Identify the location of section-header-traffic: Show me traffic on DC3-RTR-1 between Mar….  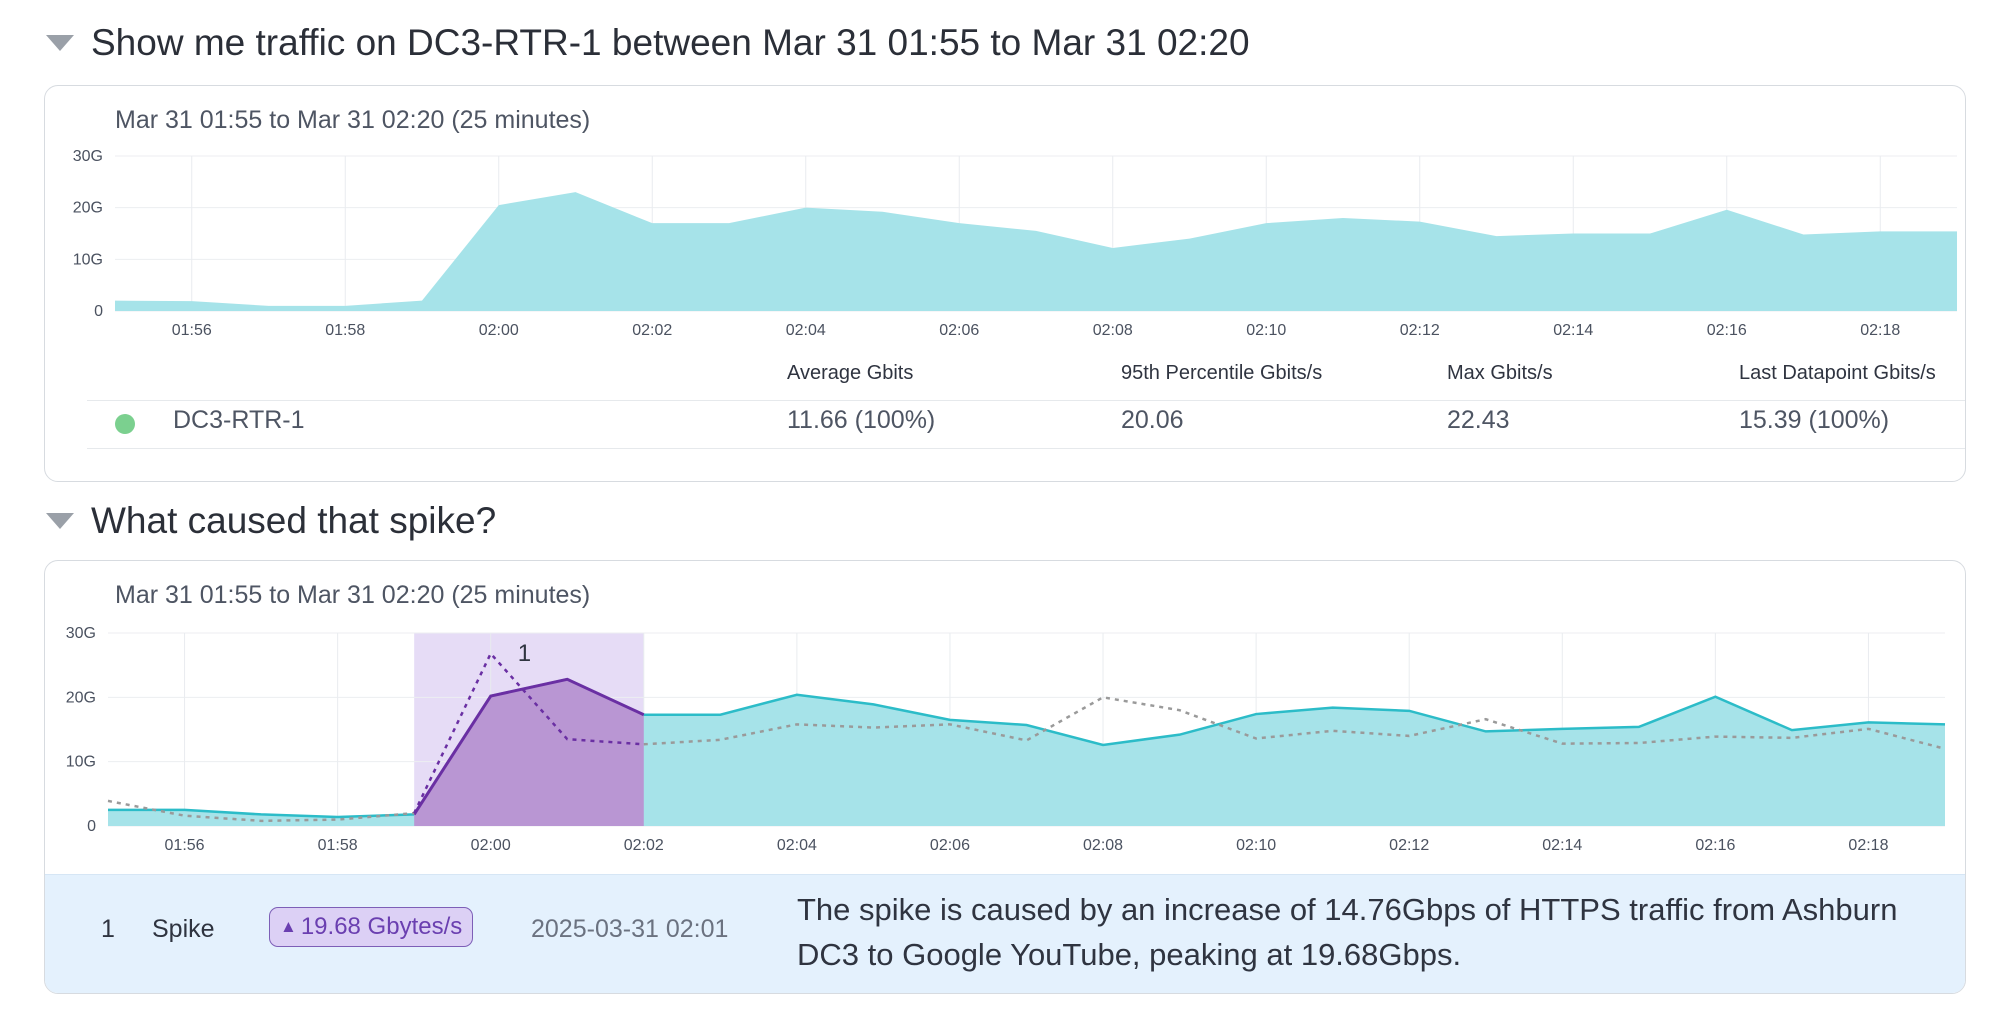
(648, 43).